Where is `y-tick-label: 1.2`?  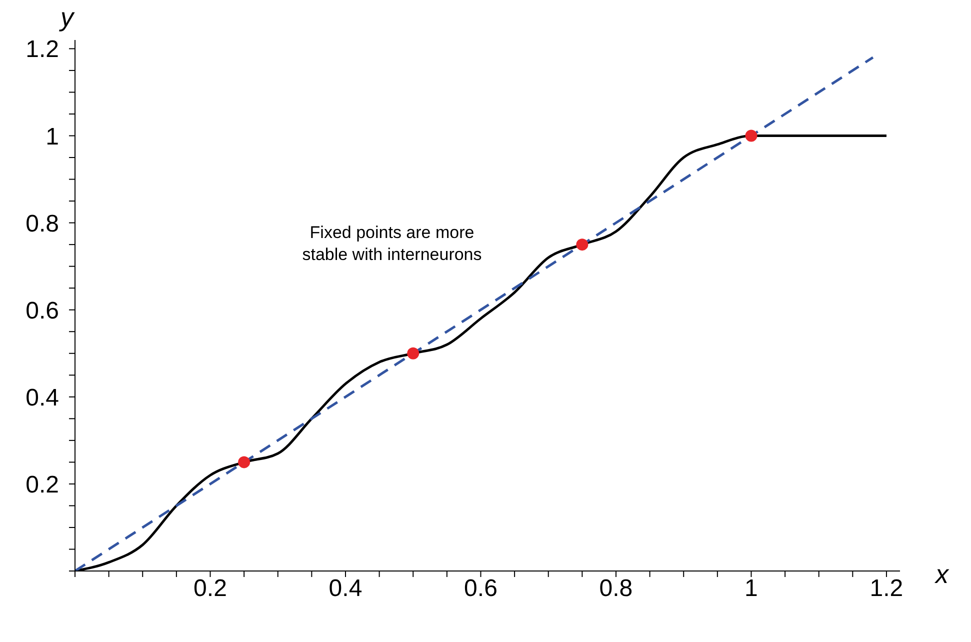
y-tick-label: 1.2 is located at coordinates (42, 50).